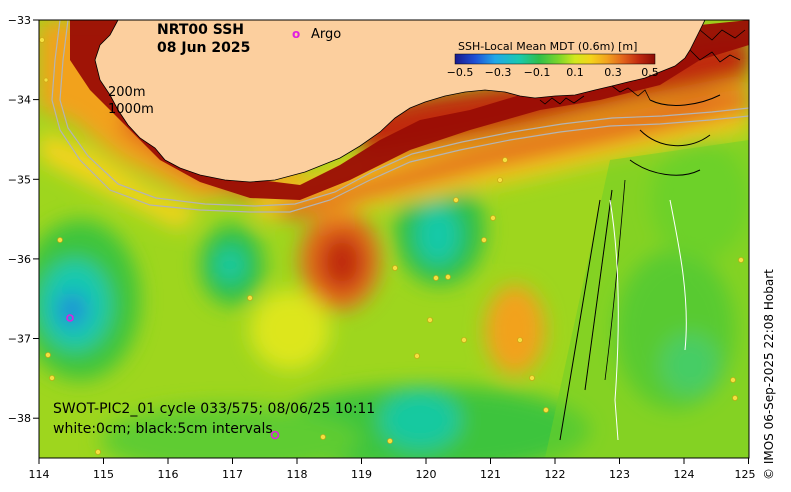 The image size is (791, 492). Describe the element at coordinates (537, 72) in the screenshot. I see `colorbar-tick: −0.1` at that location.